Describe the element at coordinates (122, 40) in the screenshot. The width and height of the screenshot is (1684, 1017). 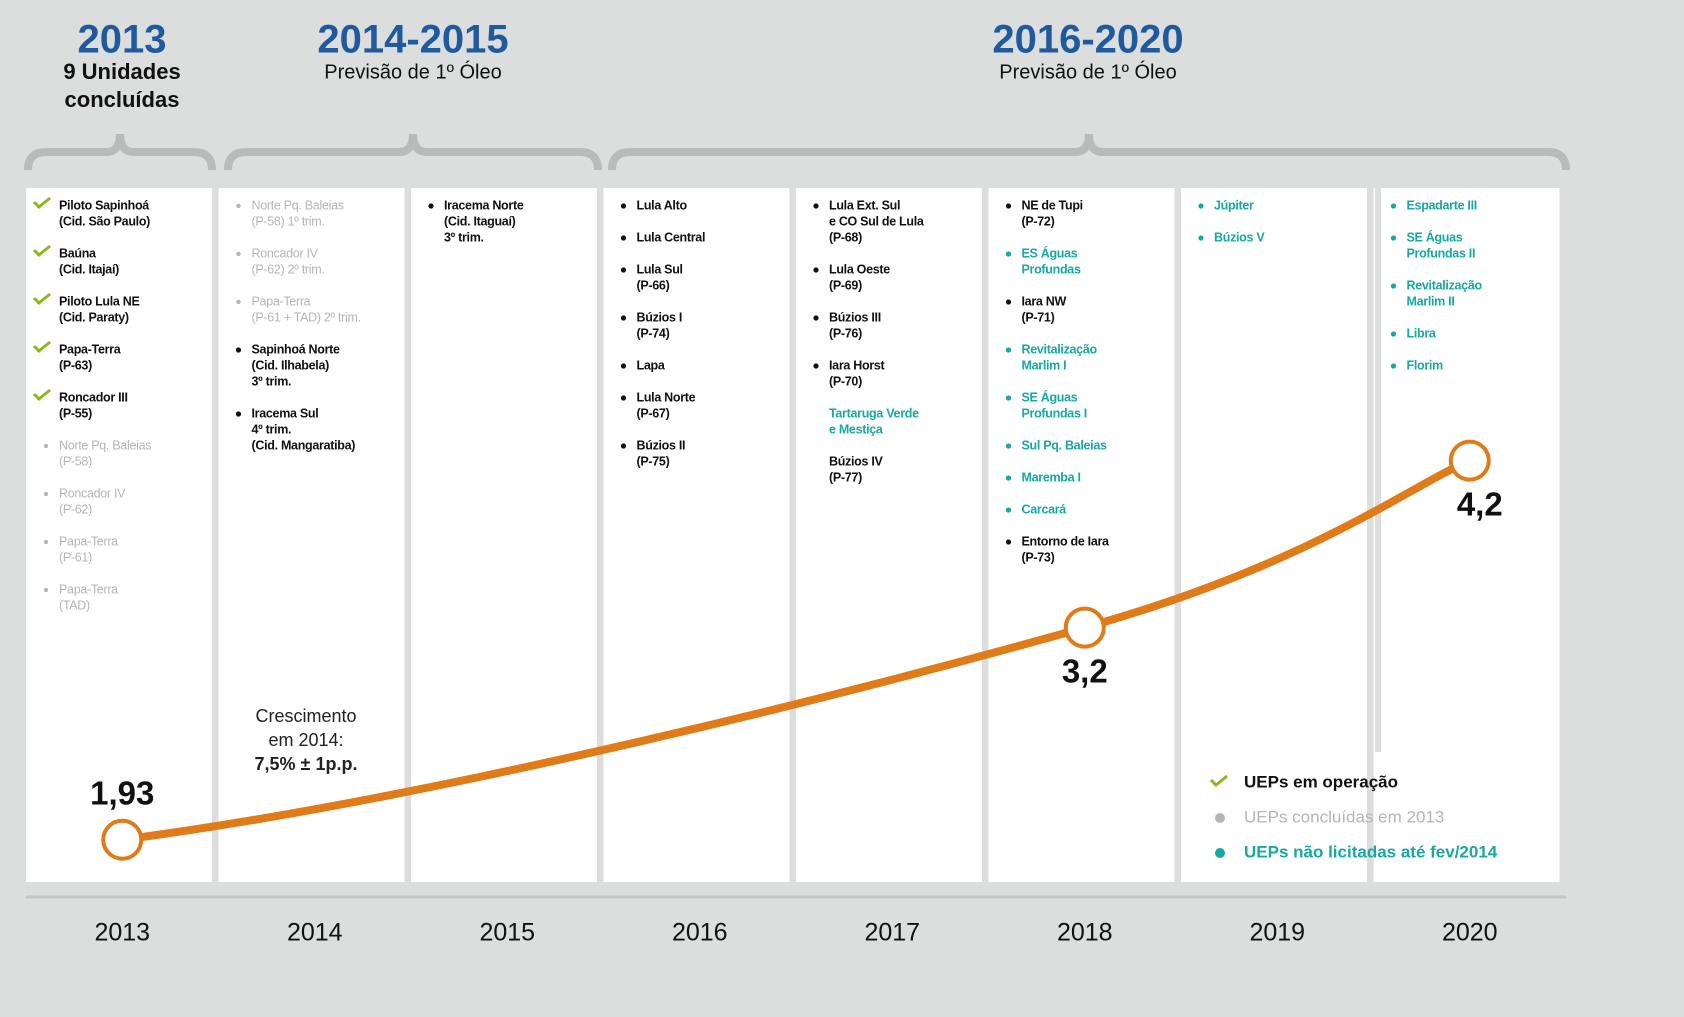
I see `period-title: 2013` at that location.